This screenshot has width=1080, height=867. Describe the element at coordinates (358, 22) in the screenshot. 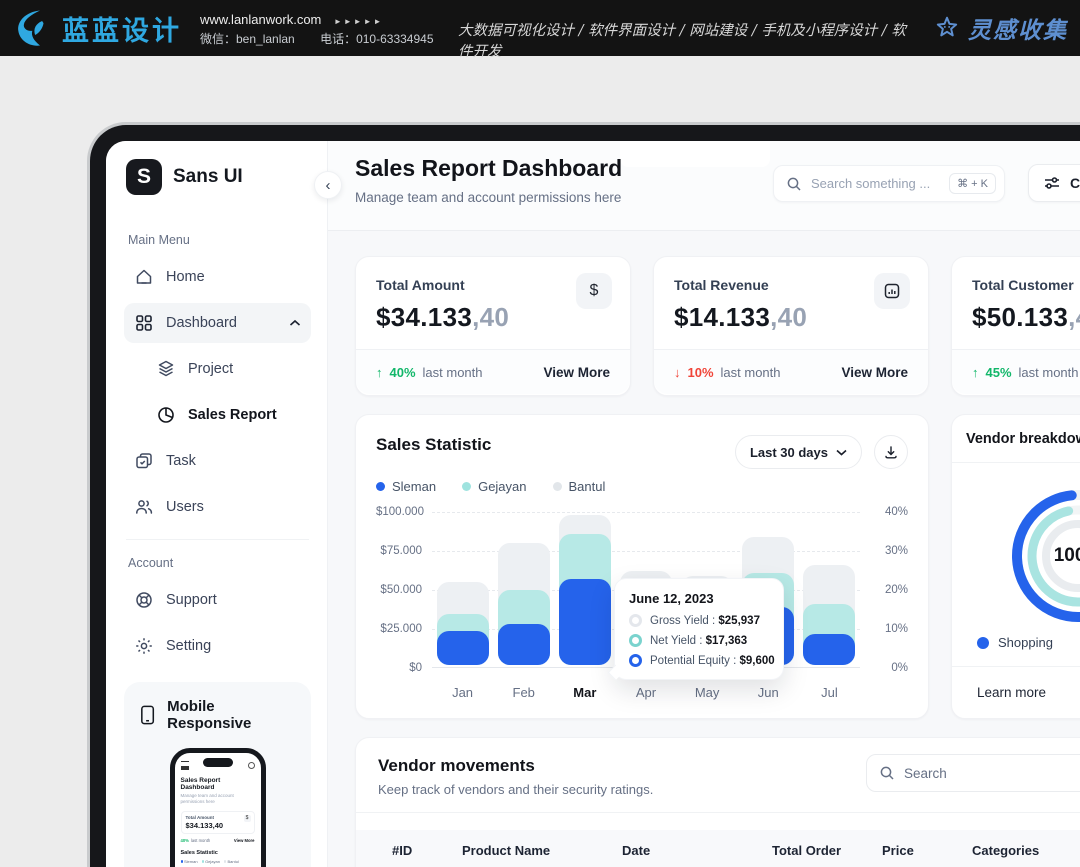

I see `arrows-icon: ►►►►►` at that location.